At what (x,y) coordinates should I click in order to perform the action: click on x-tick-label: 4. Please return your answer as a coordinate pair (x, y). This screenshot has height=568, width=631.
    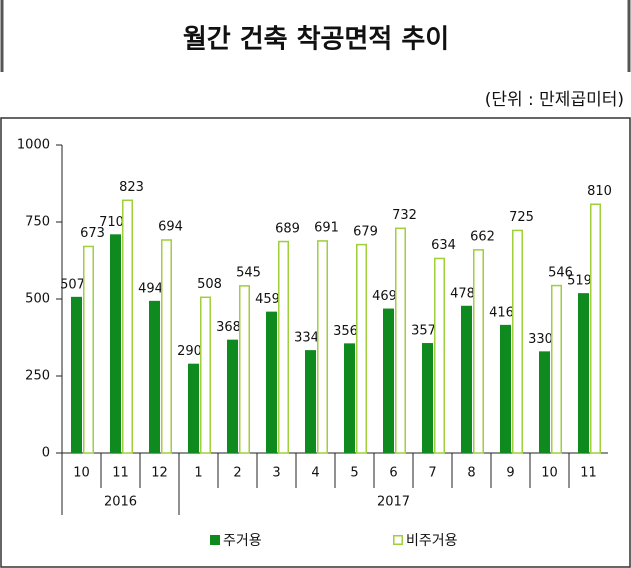
    Looking at the image, I should click on (315, 473).